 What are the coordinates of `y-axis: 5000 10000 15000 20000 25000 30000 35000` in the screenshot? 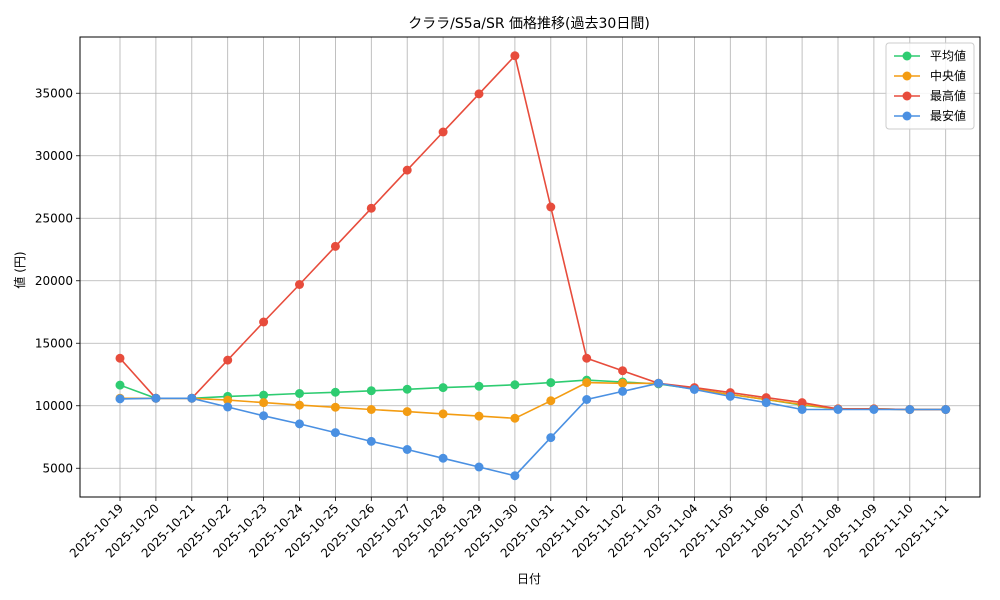 It's located at (57, 280).